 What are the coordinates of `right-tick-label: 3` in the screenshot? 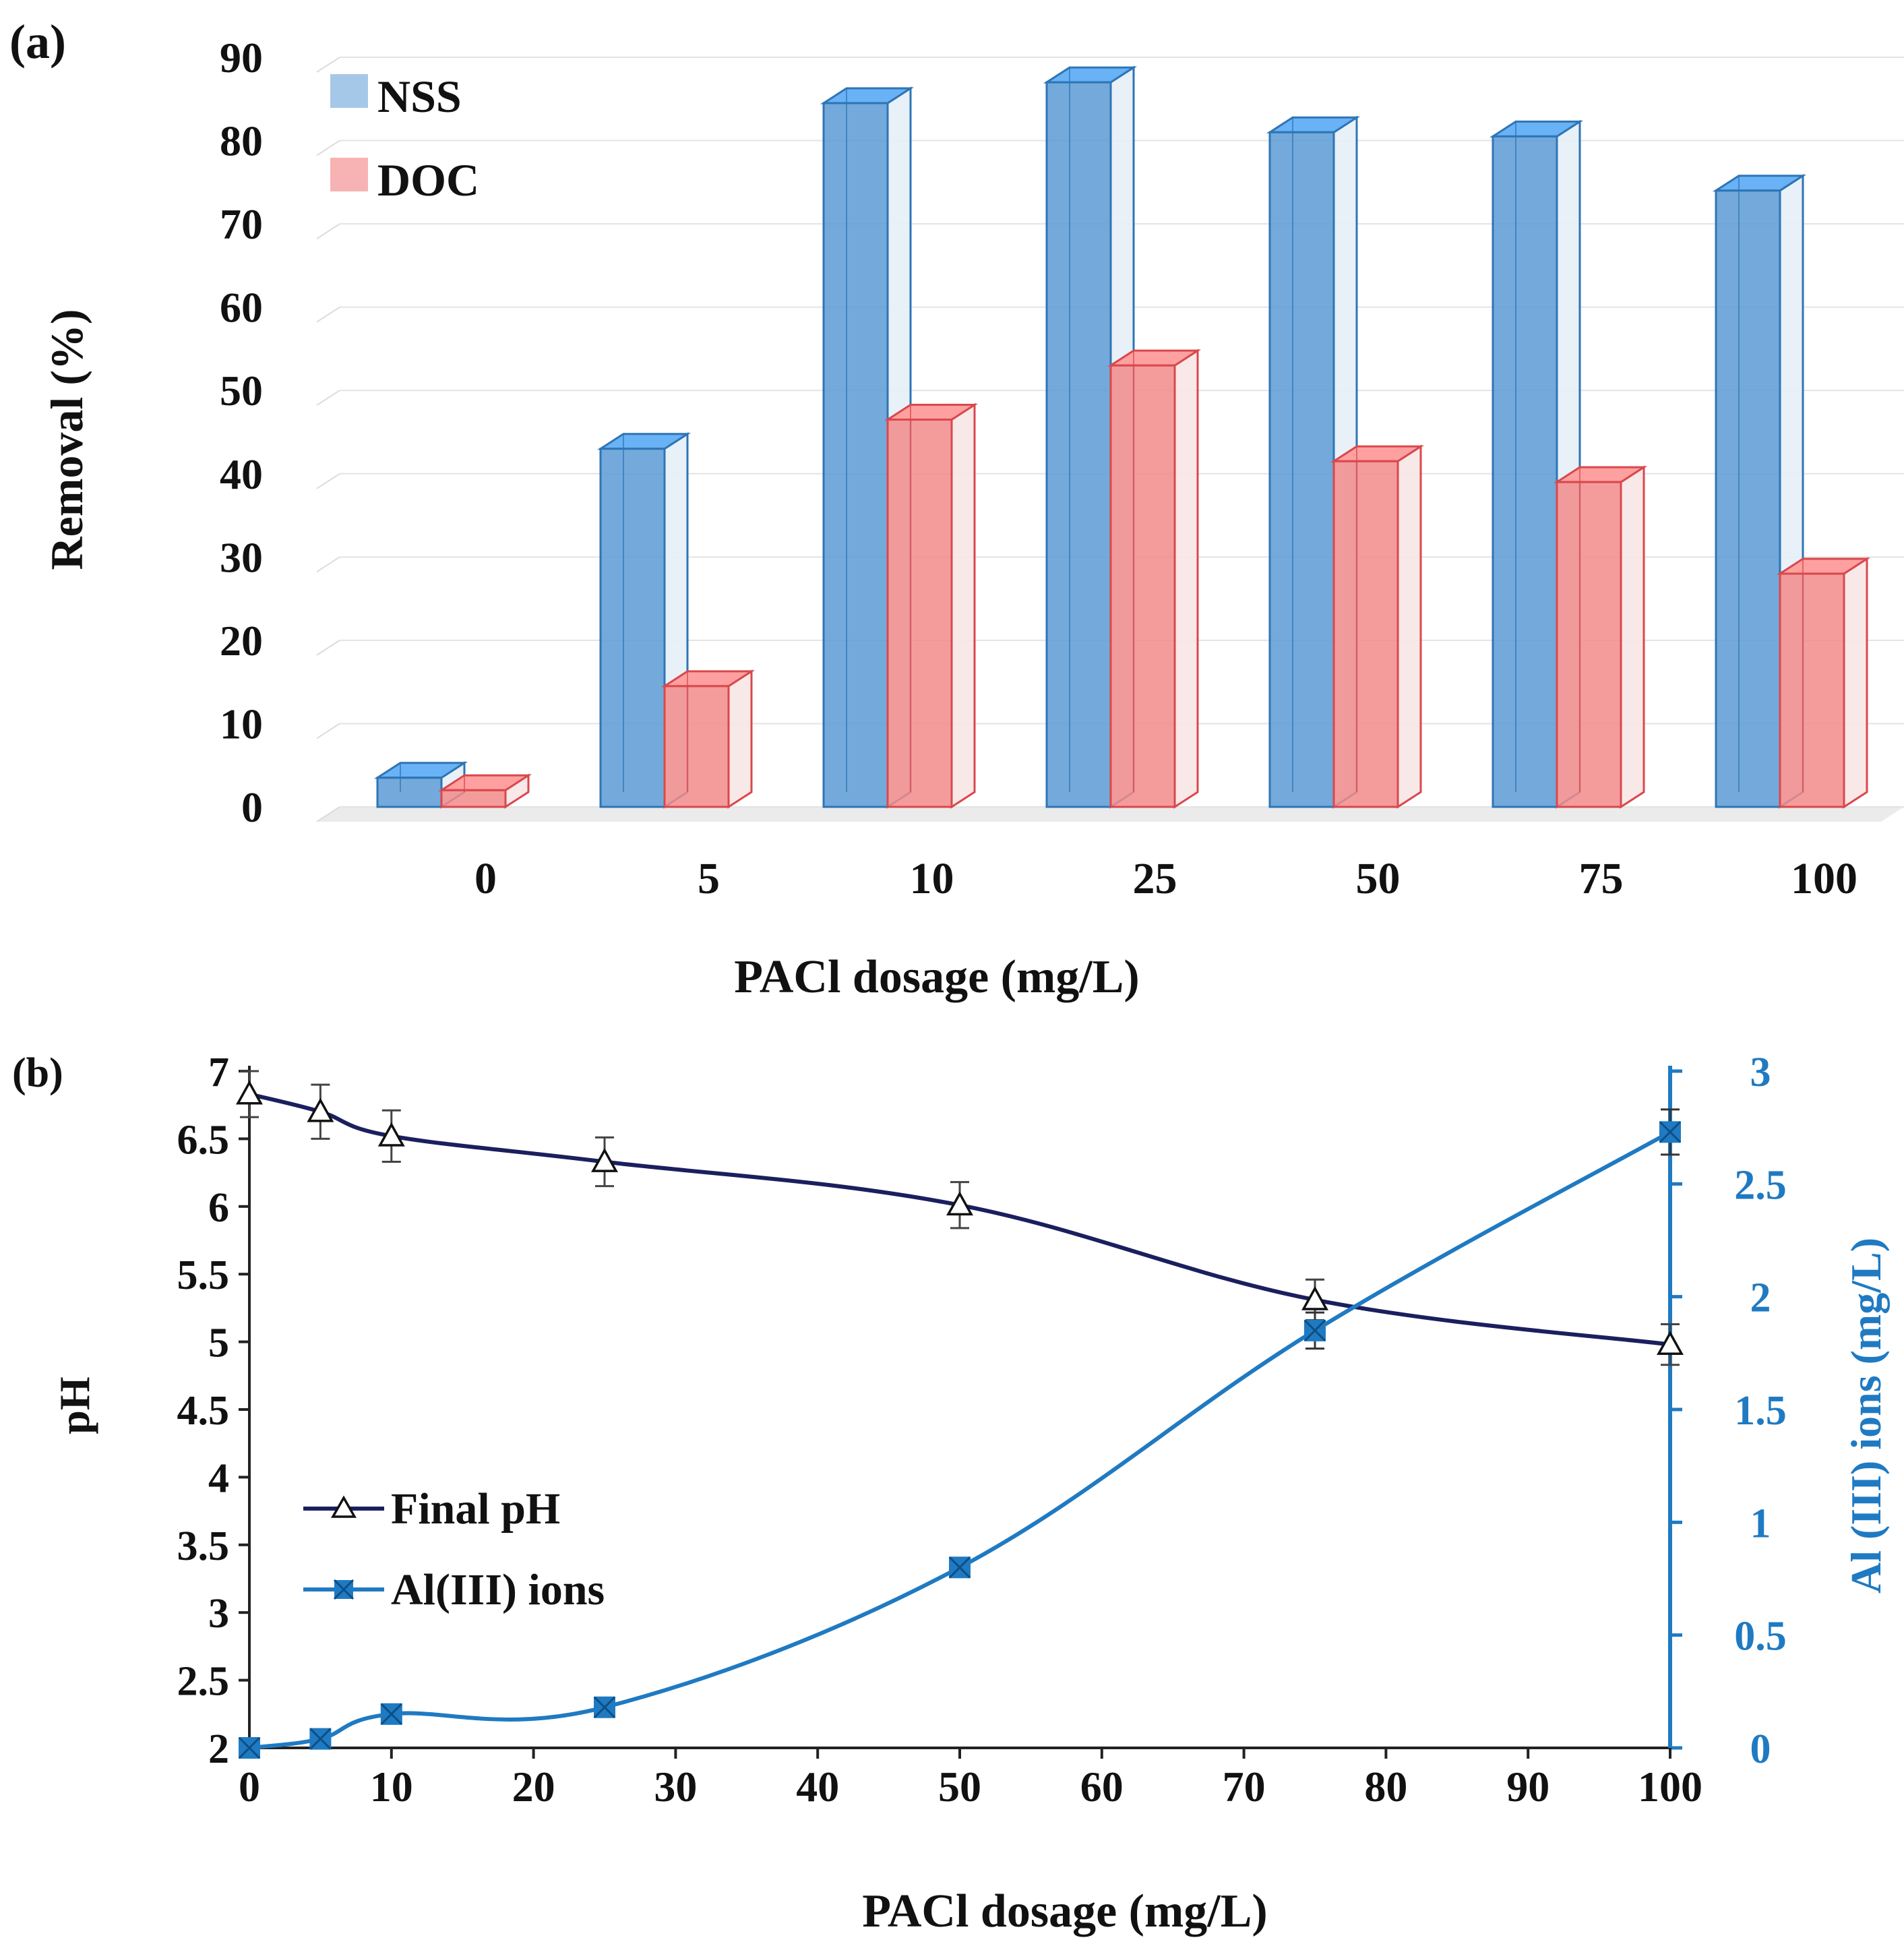 It's located at (1760, 1072).